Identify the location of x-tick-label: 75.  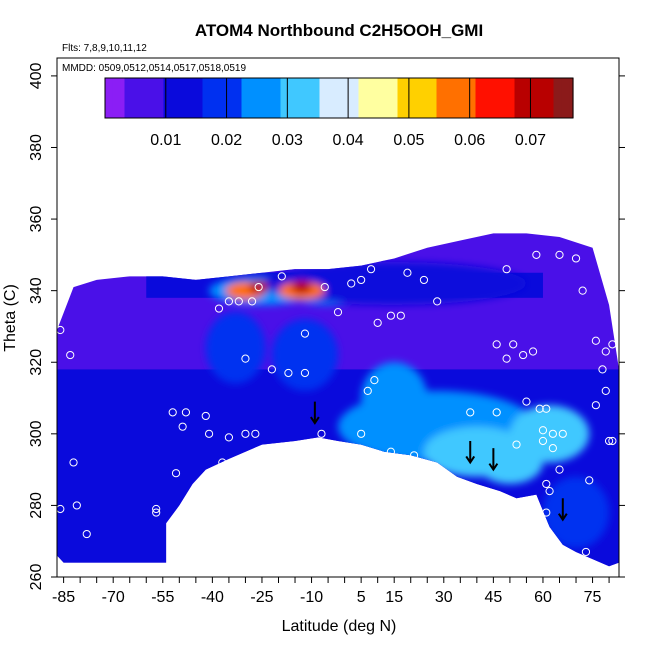
(593, 597).